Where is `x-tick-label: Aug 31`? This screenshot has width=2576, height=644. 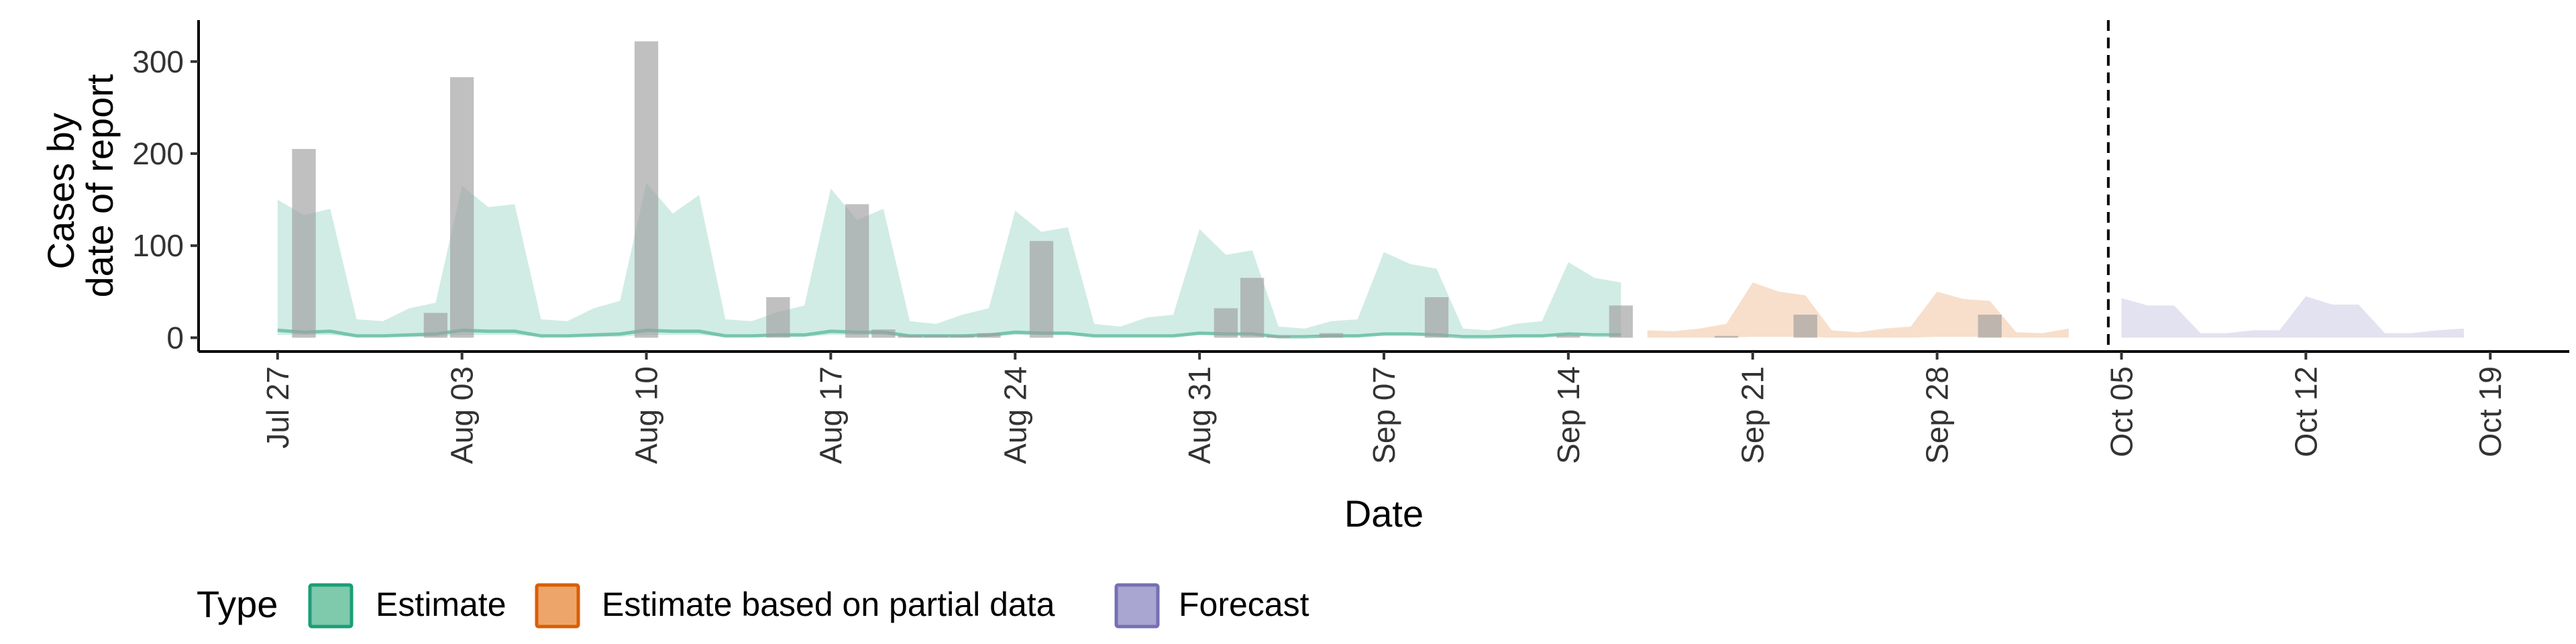 x-tick-label: Aug 31 is located at coordinates (1199, 415).